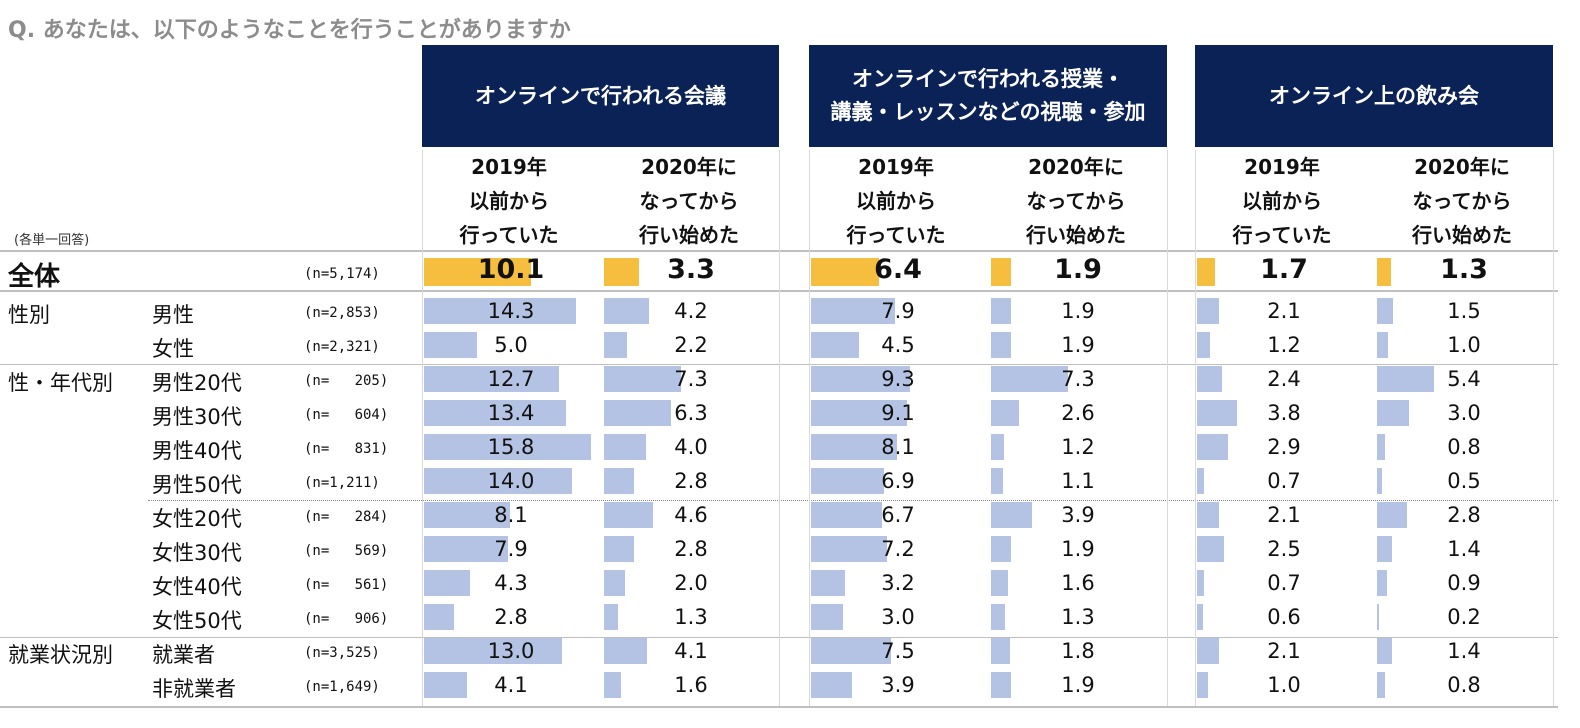  I want to click on category-label: 就業状況別, so click(60, 655).